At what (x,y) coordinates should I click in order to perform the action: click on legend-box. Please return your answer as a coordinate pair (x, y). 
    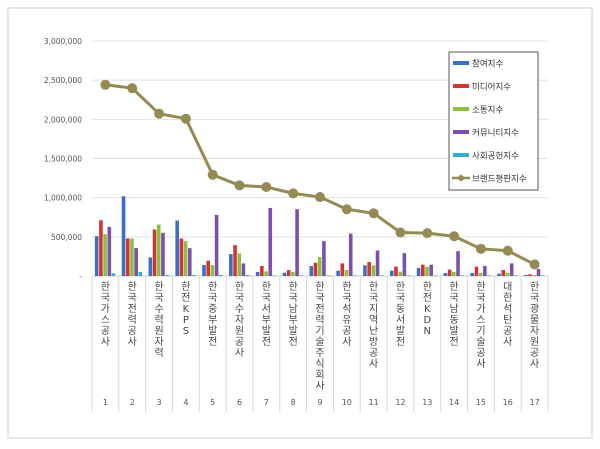
    Looking at the image, I should click on (493, 121).